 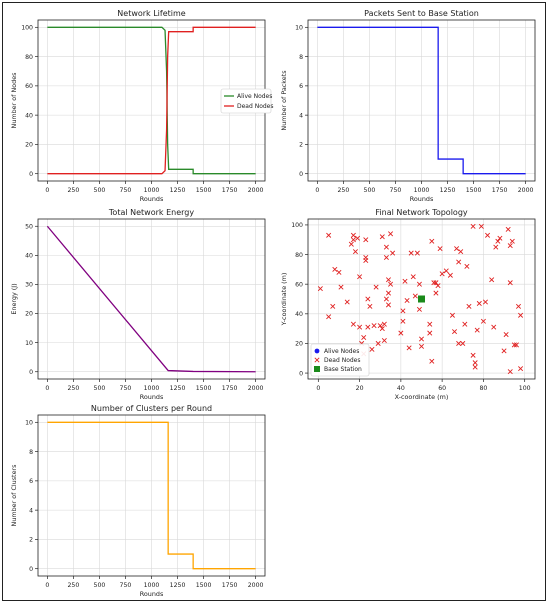 What do you see at coordinates (301, 373) in the screenshot?
I see `y-tick-label: 0` at bounding box center [301, 373].